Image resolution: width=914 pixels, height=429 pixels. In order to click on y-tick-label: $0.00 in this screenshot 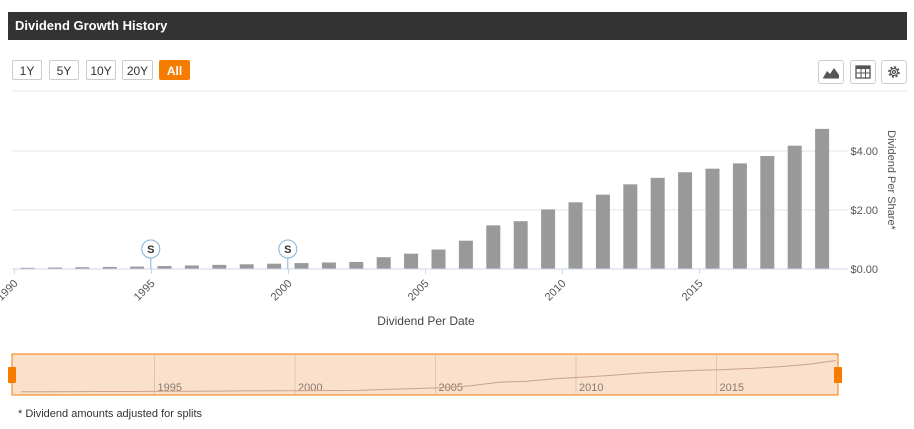, I will do `click(864, 270)`.